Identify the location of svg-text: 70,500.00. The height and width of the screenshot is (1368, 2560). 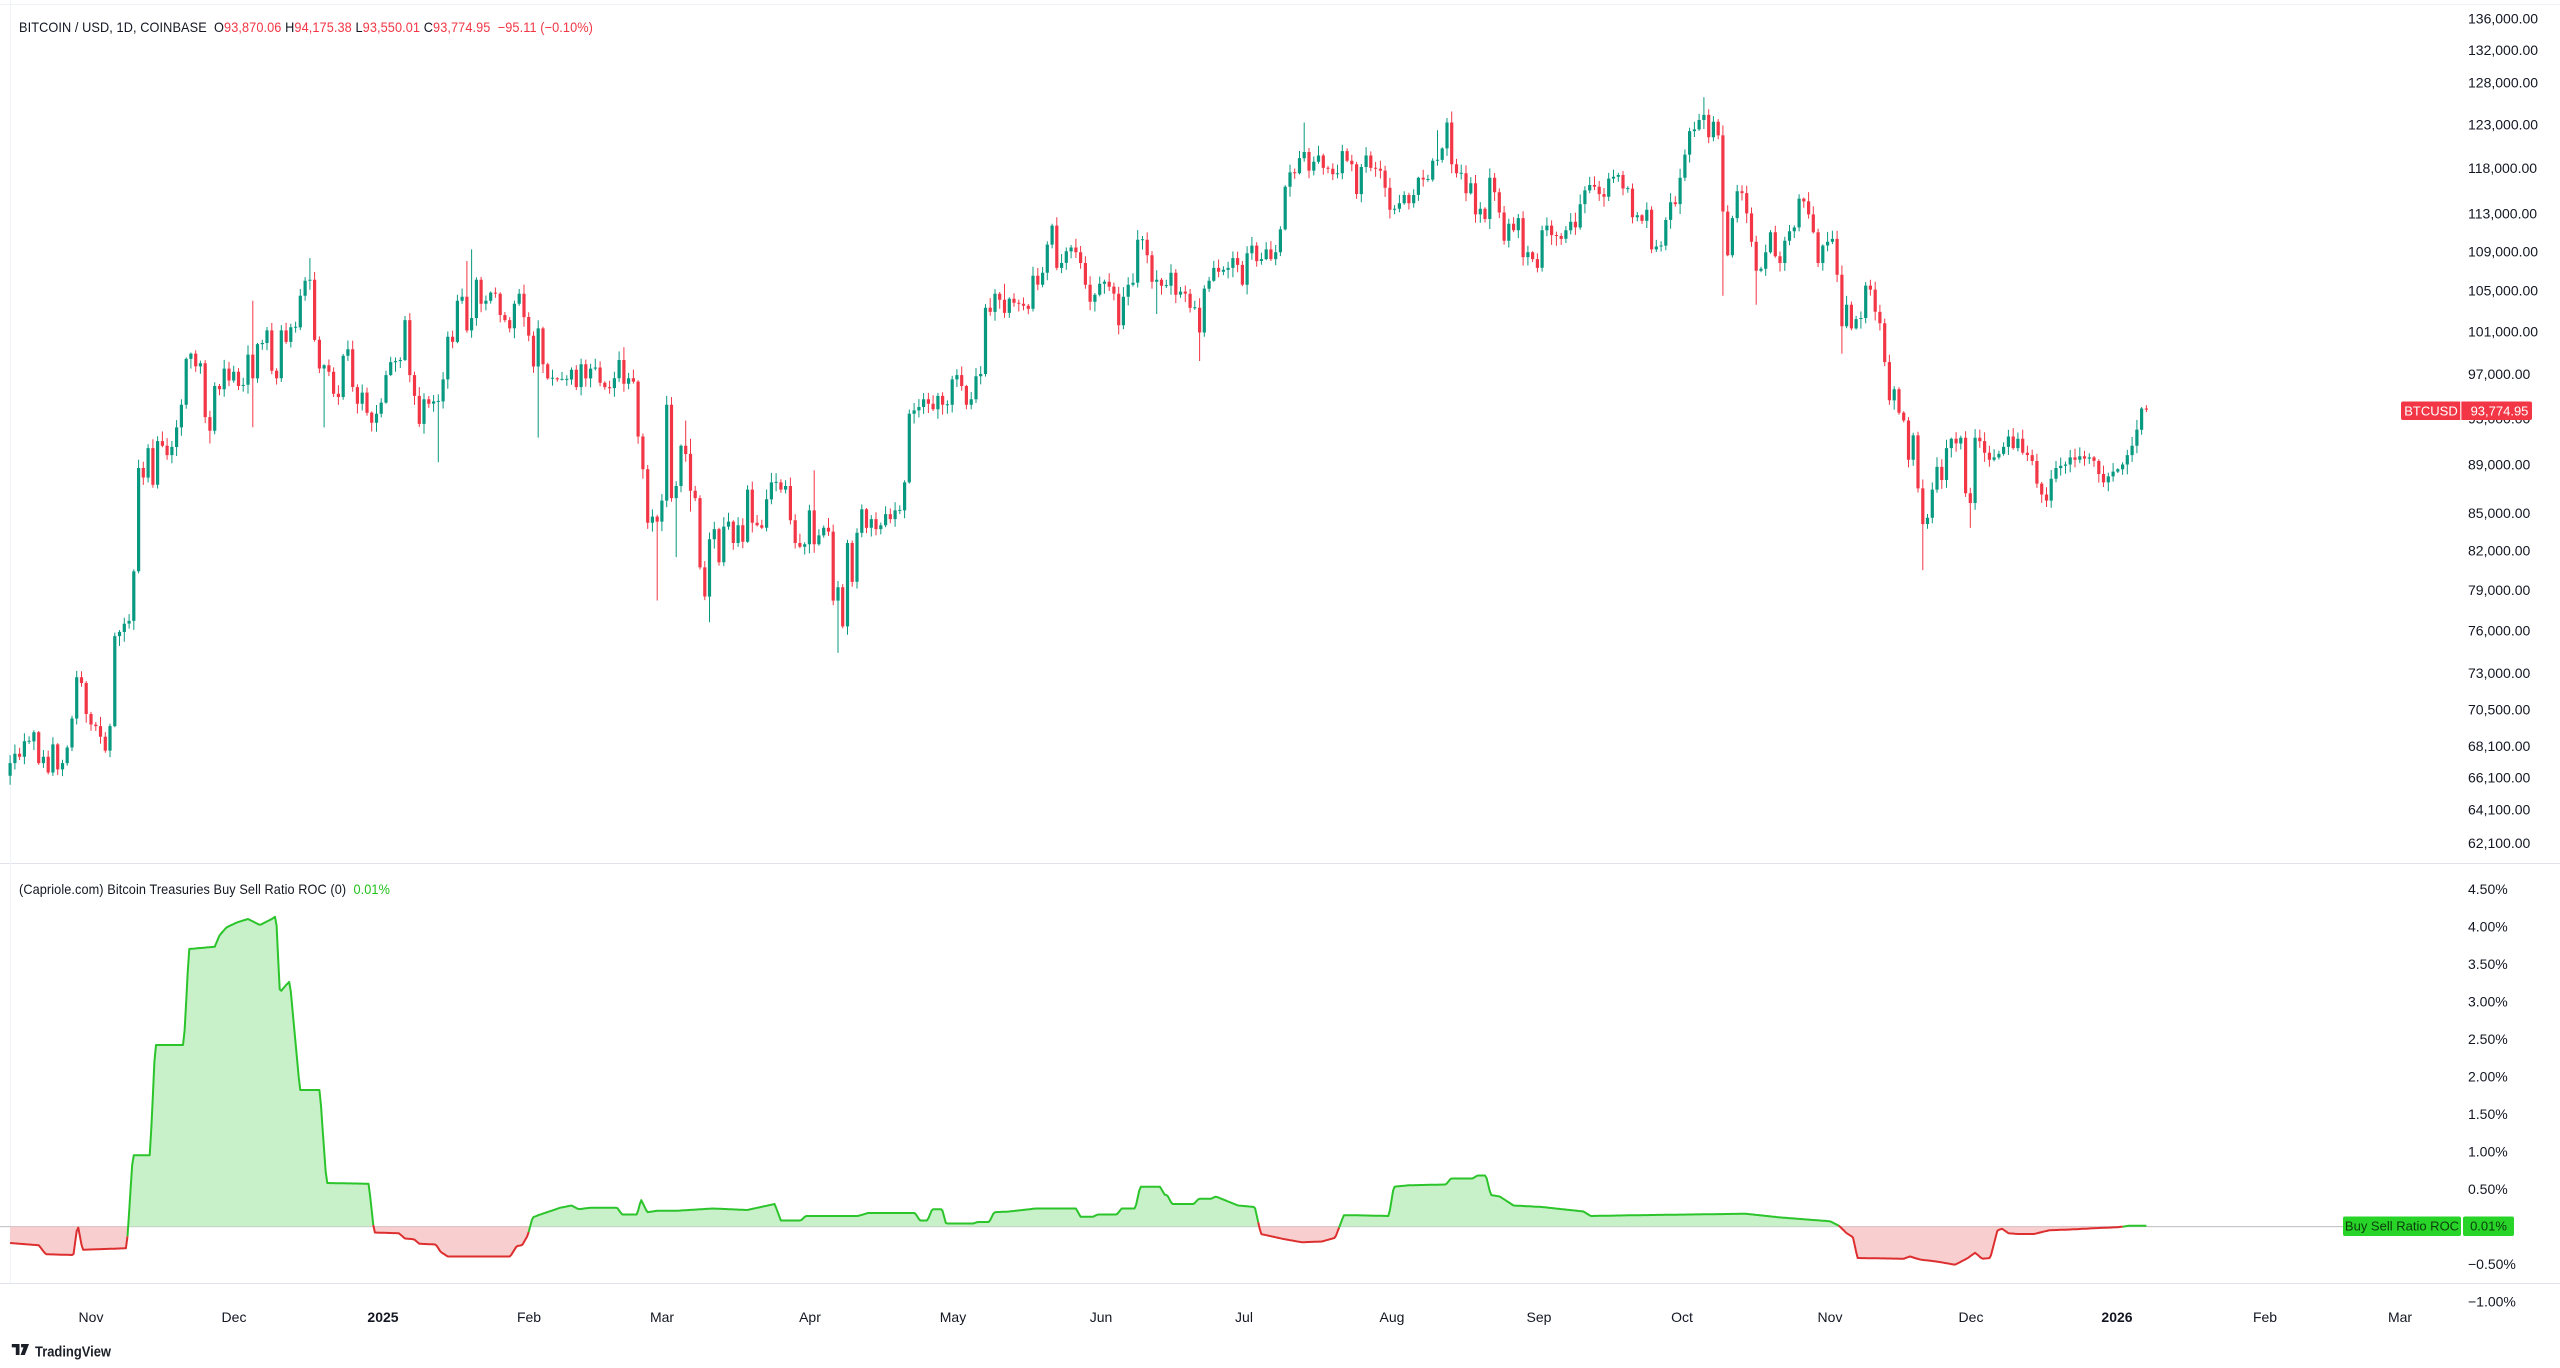
(2499, 710).